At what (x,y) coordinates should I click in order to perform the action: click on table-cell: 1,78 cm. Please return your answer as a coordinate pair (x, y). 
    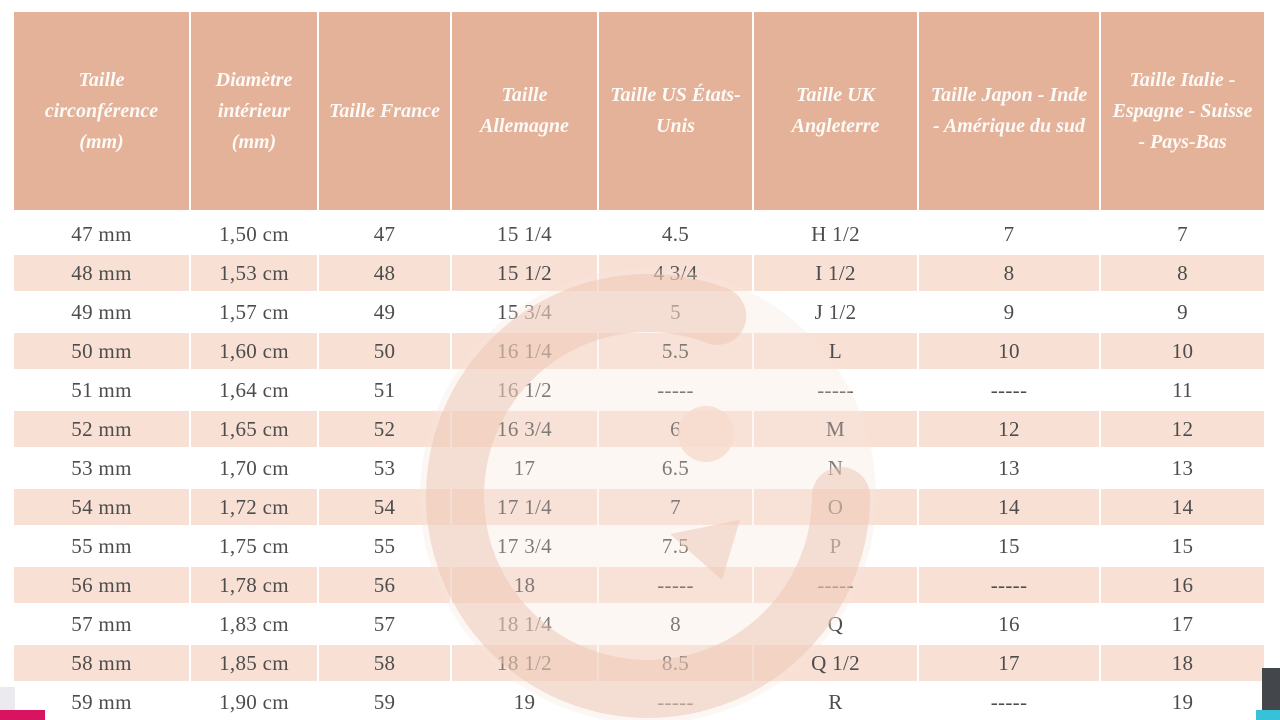
    Looking at the image, I should click on (254, 585).